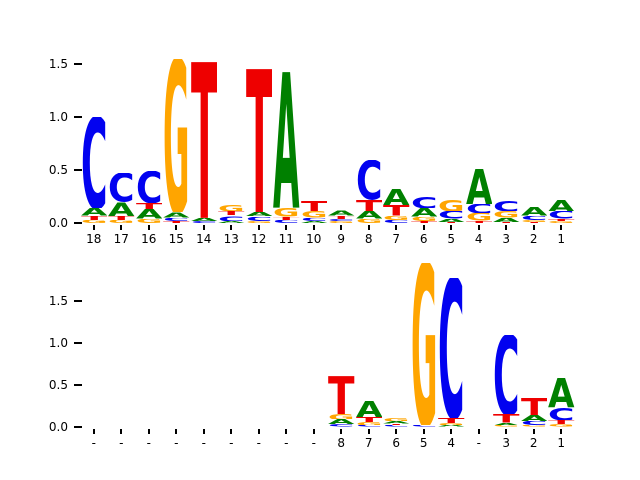  I want to click on x-tick-label: 4, so click(478, 239).